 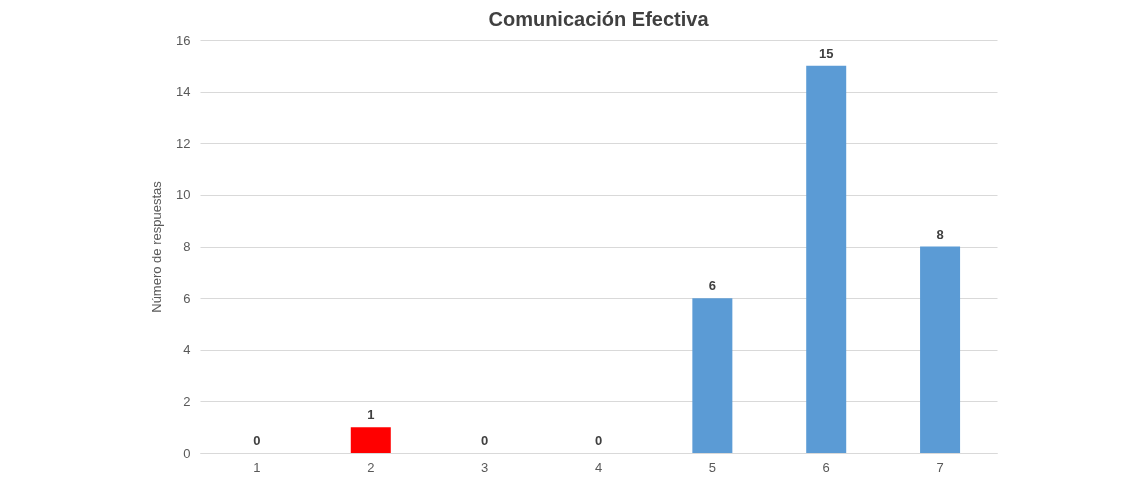 I want to click on data-label: 6, so click(x=712, y=286).